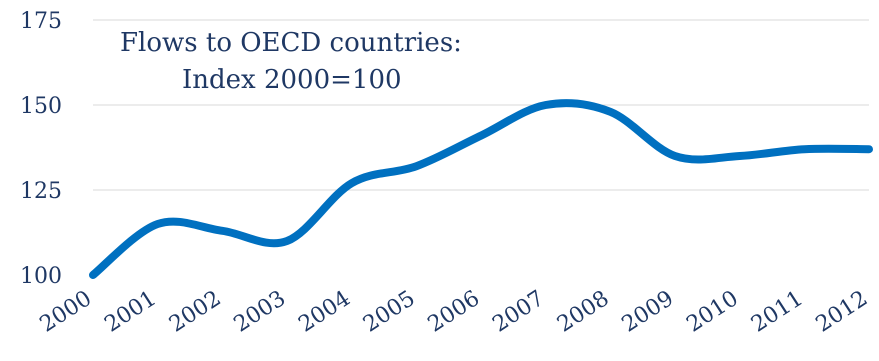  What do you see at coordinates (41, 276) in the screenshot?
I see `y-tick-label: 100` at bounding box center [41, 276].